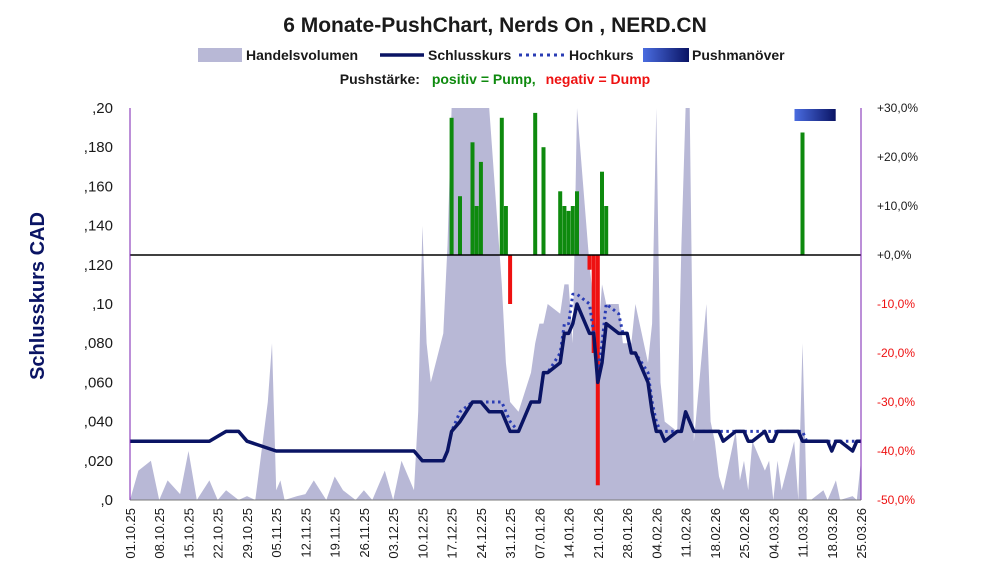 This screenshot has height=587, width=991. Describe the element at coordinates (38, 296) in the screenshot. I see `y-axis-label: Schlusskurs CAD` at that location.